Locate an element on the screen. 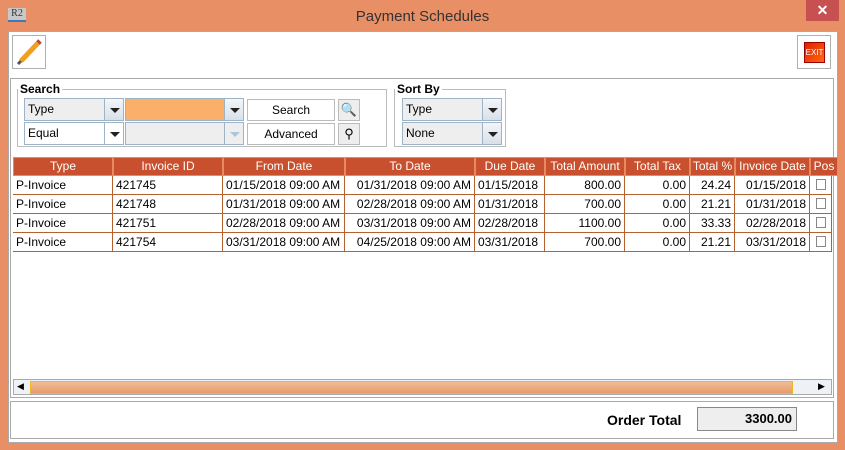  column-header: From Date is located at coordinates (284, 166).